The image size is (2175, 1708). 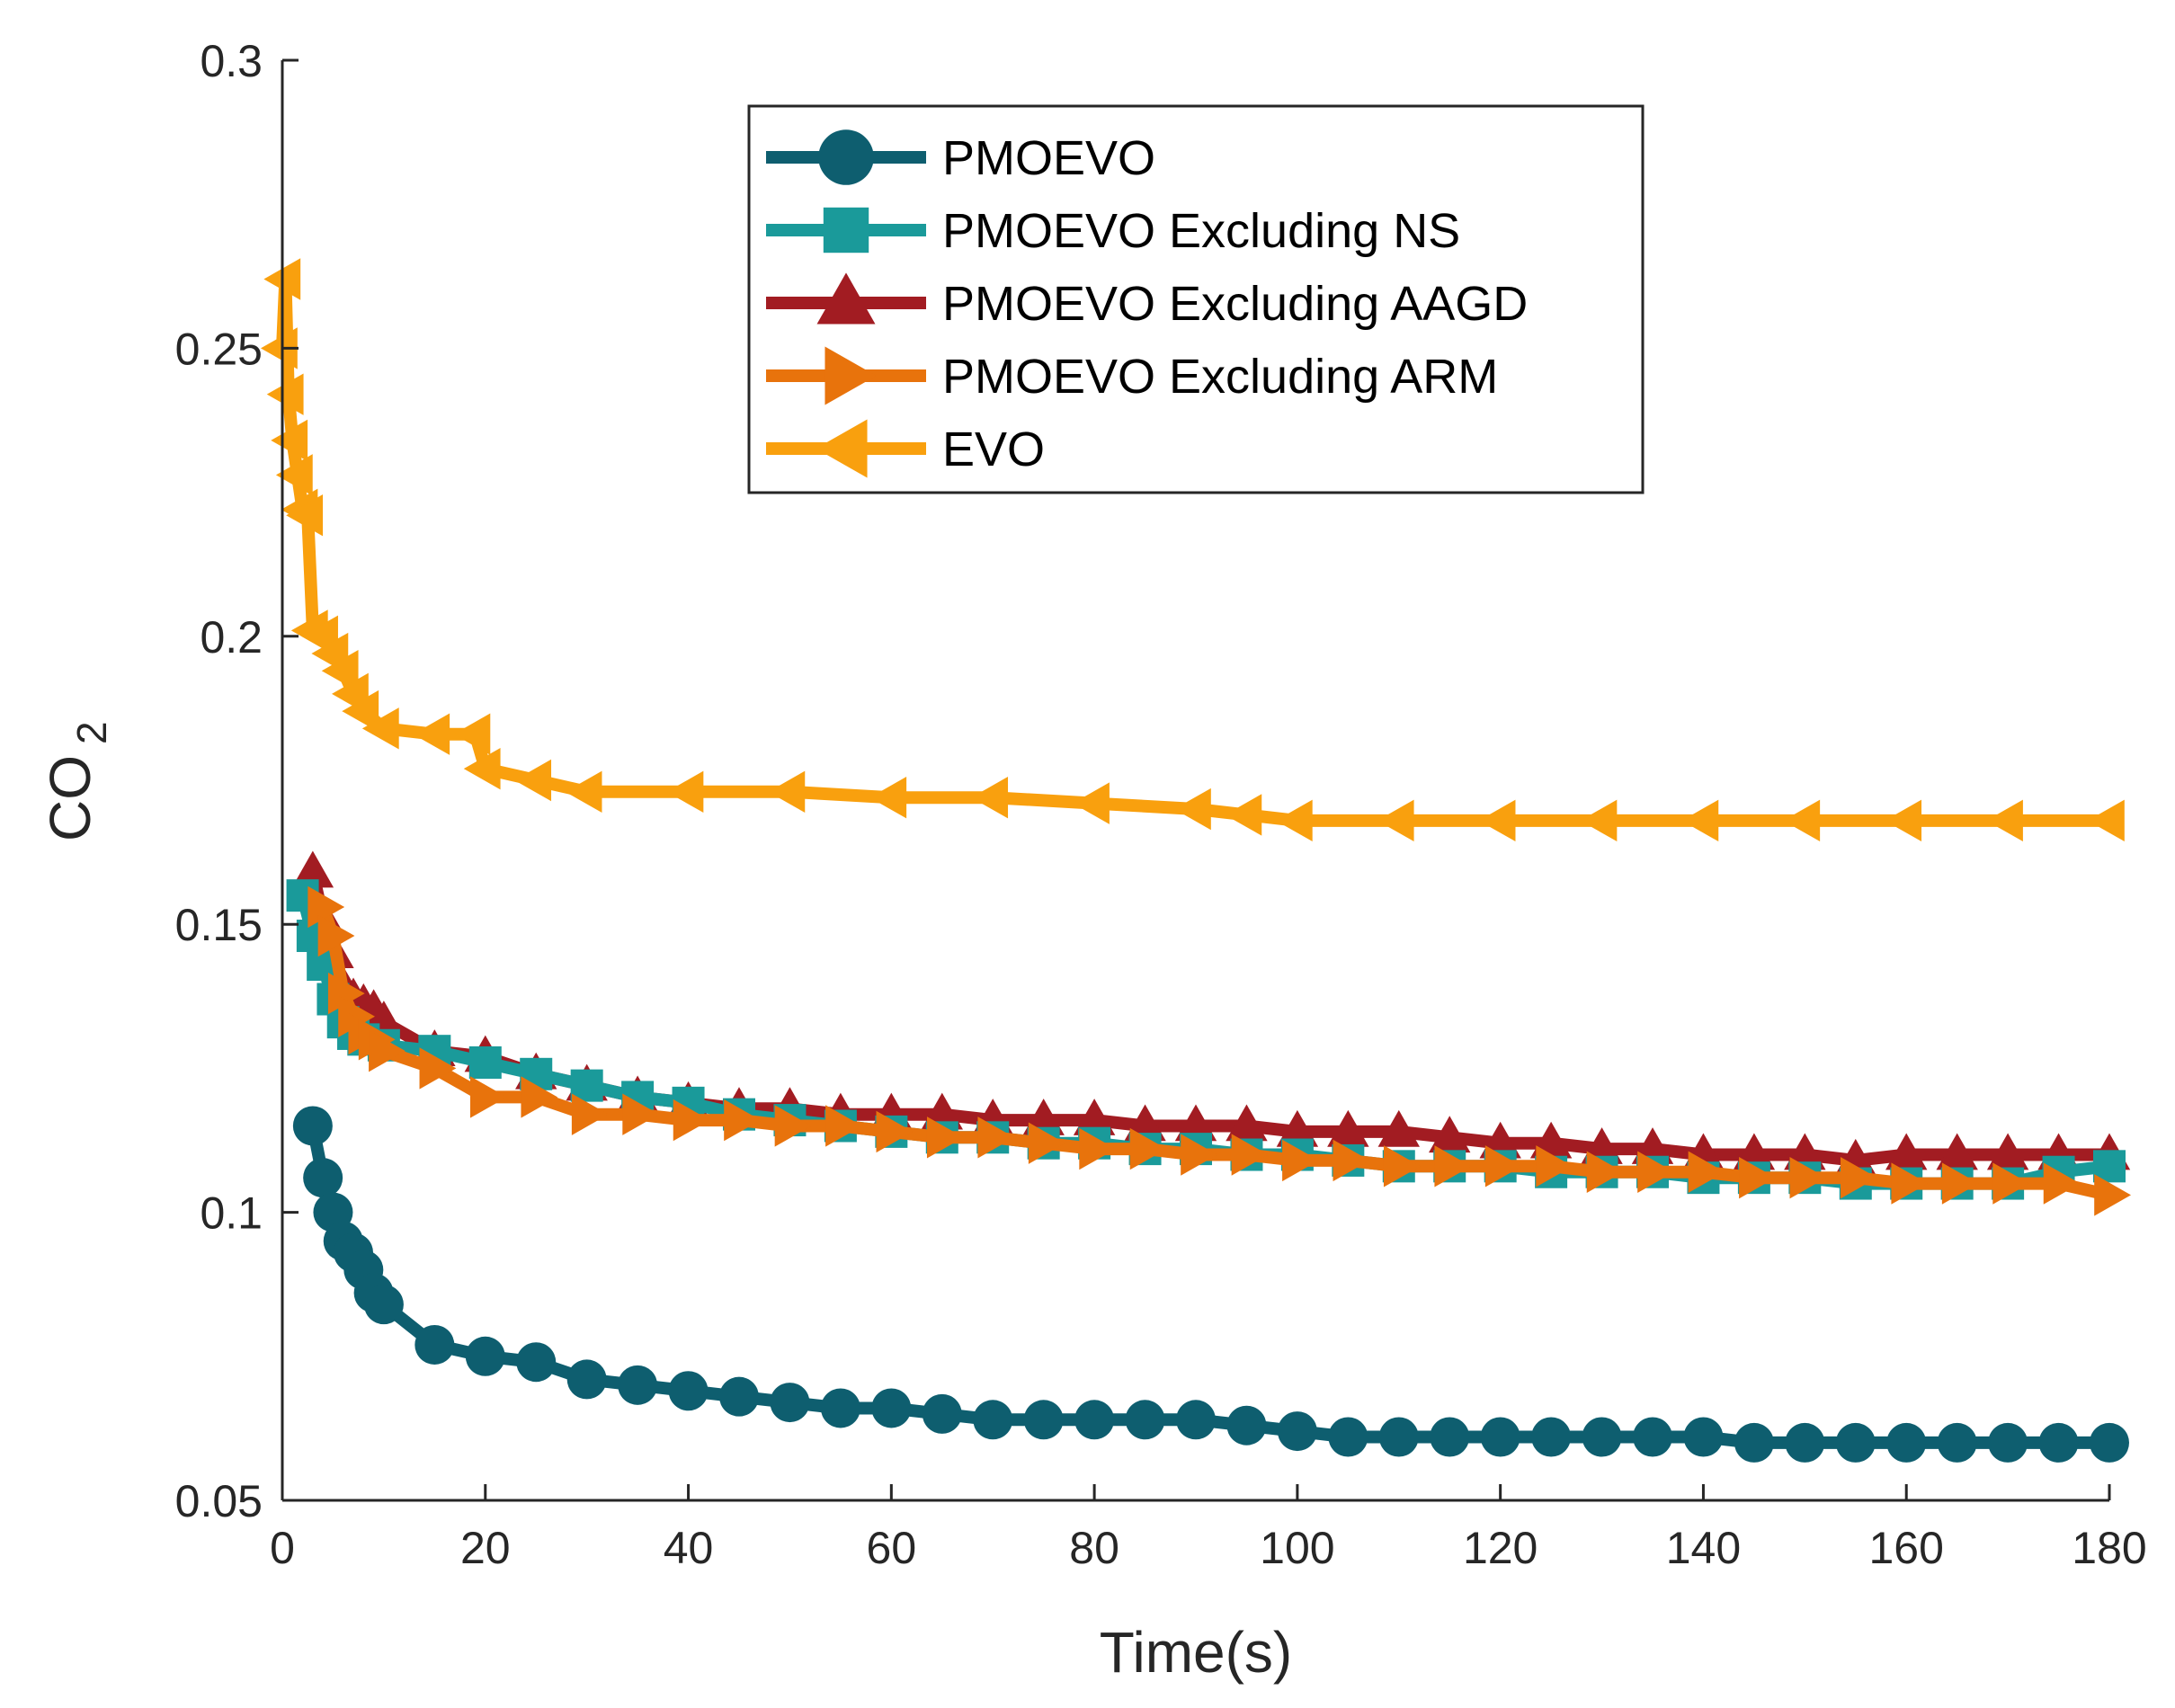 I want to click on x-tick-label: 120, so click(x=1500, y=1548).